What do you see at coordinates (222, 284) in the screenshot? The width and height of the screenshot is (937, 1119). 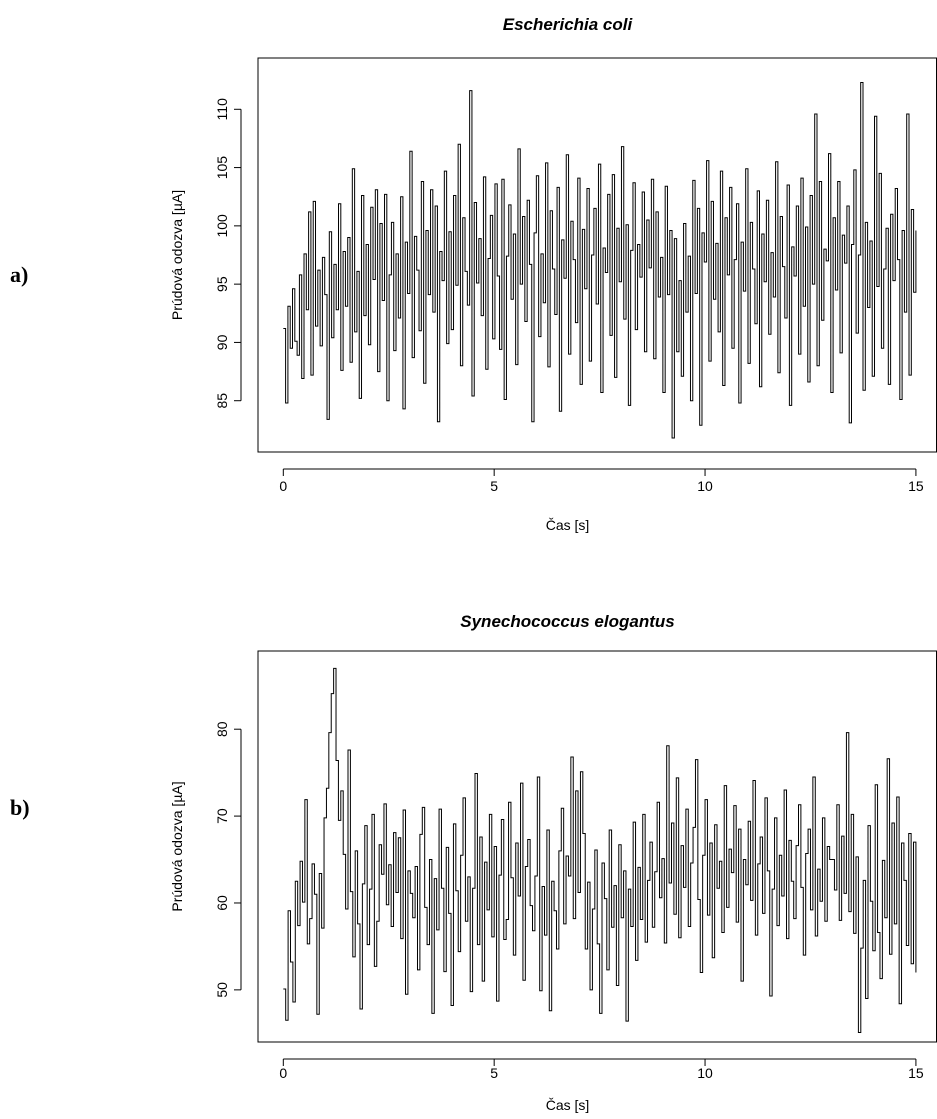 I see `y-tick-label: 95` at bounding box center [222, 284].